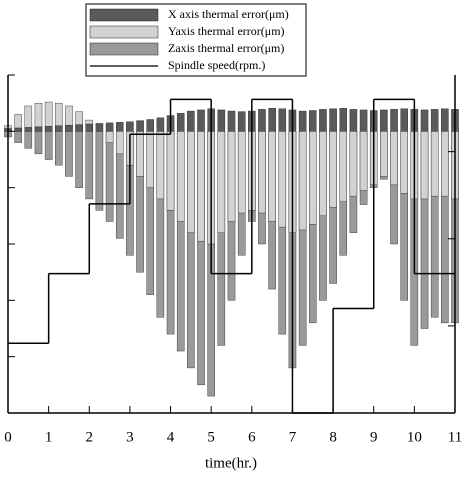 This screenshot has height=479, width=474. I want to click on x-tick-label: 6, so click(252, 437).